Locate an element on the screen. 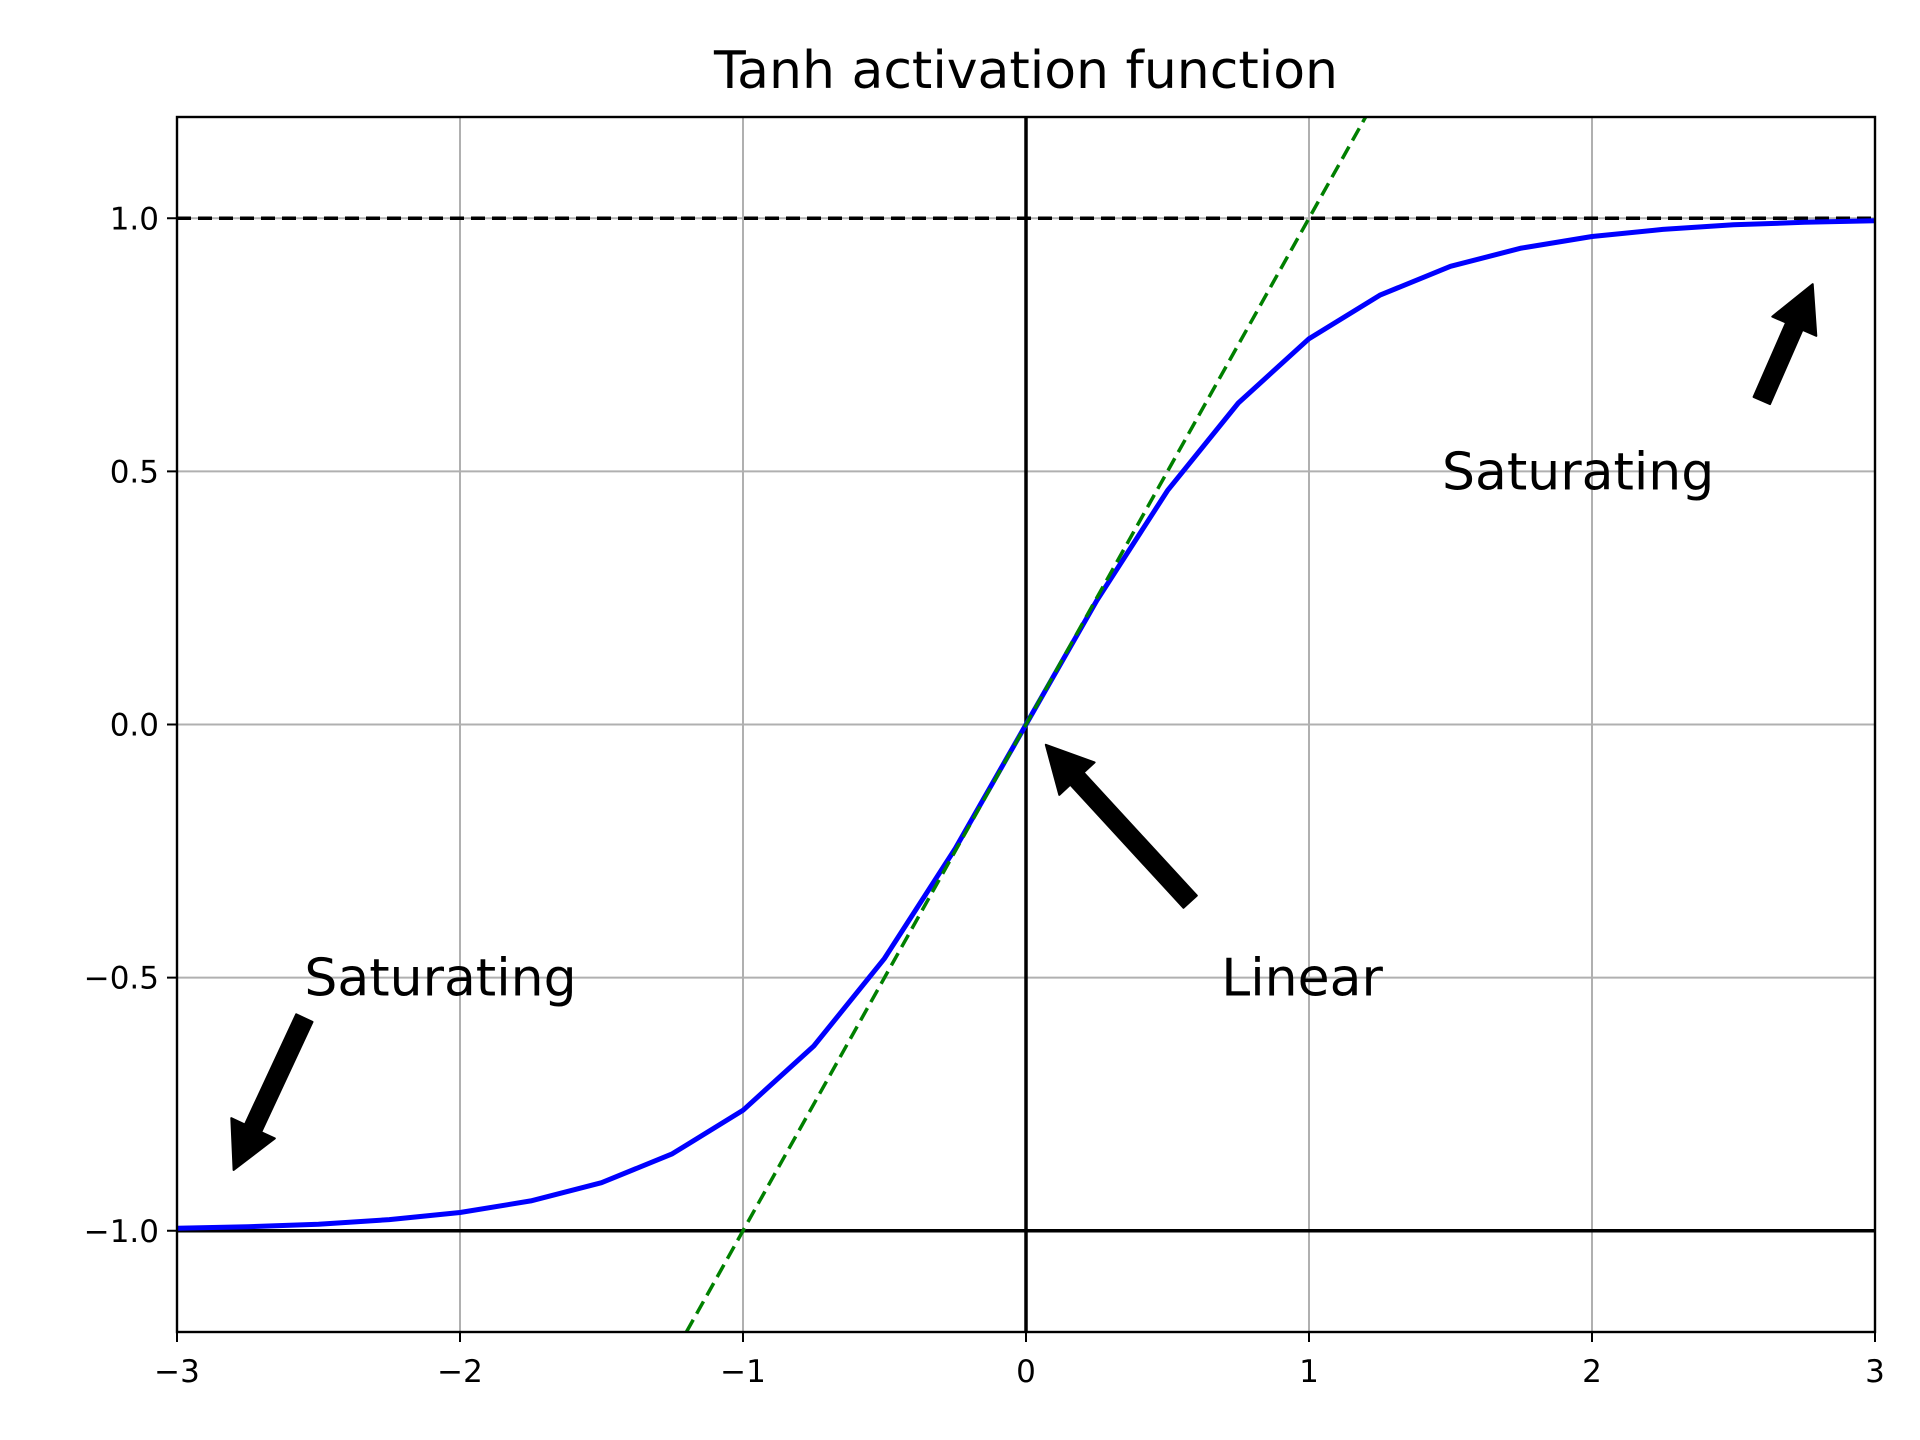 This screenshot has height=1440, width=1920. y-tick-label: −1.0 is located at coordinates (121, 1232).